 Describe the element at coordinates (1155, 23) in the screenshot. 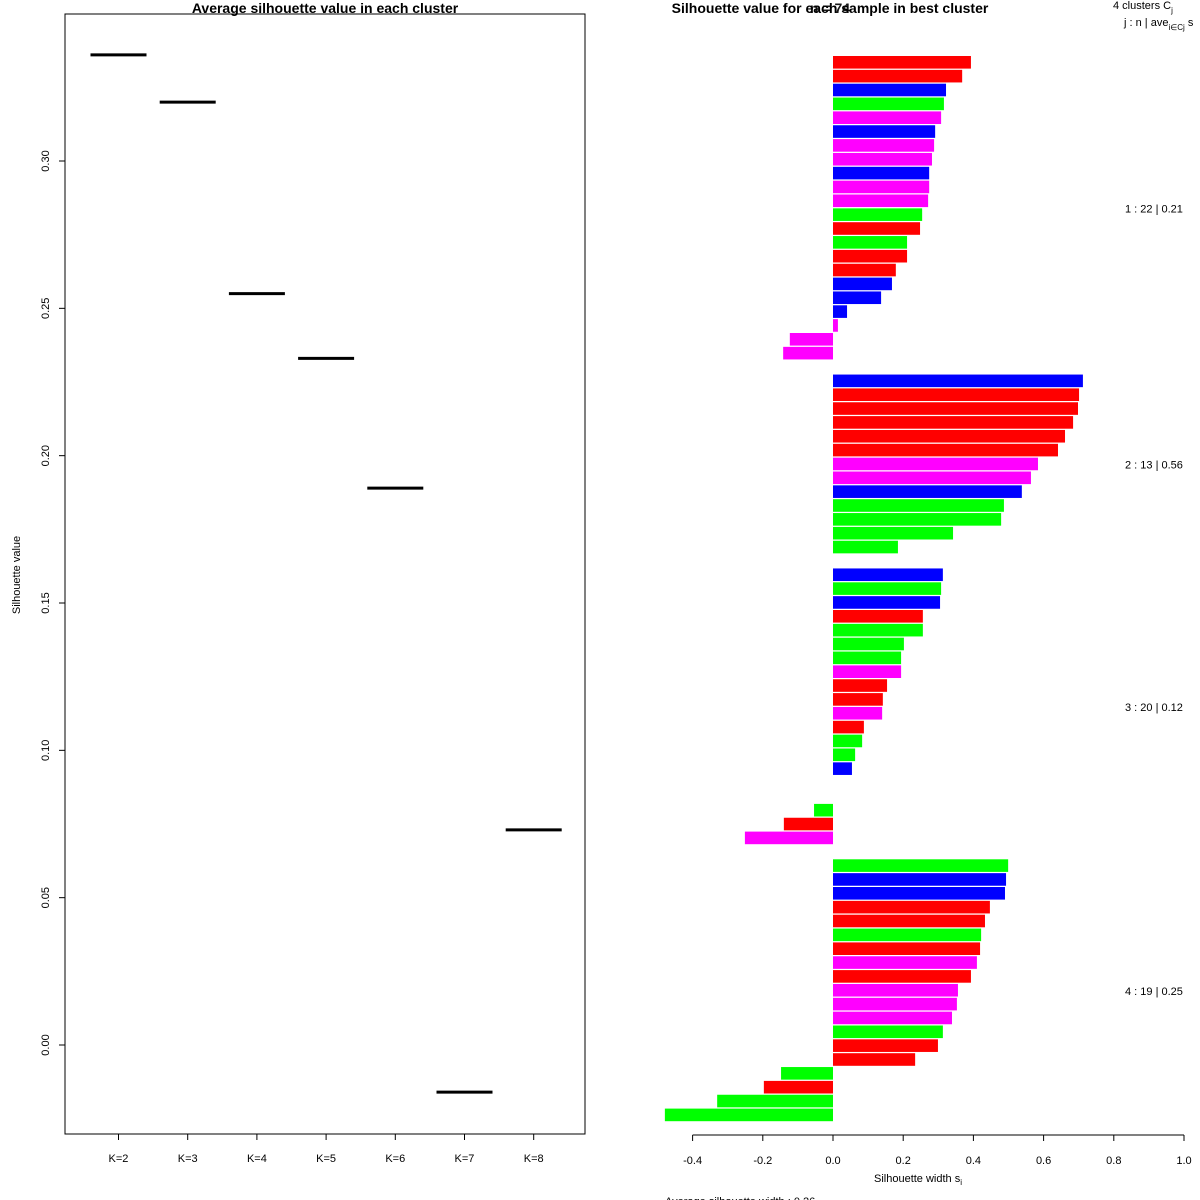

I see `legend-header-line2-rest: | ave` at that location.